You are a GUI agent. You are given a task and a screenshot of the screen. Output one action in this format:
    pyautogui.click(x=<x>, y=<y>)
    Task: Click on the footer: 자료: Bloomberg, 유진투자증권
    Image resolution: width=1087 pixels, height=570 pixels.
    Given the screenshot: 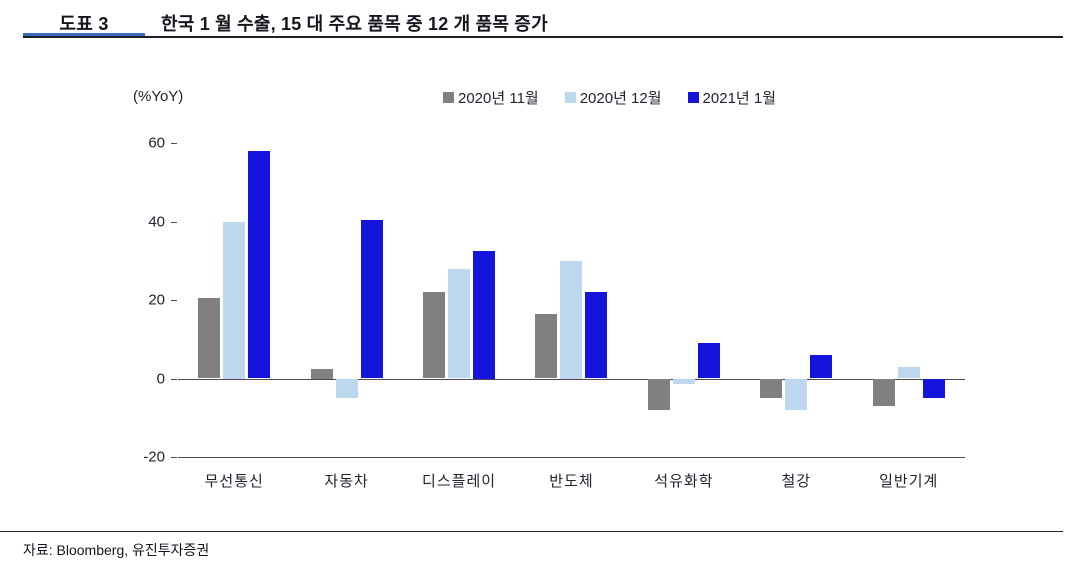 What is the action you would take?
    pyautogui.click(x=531, y=545)
    